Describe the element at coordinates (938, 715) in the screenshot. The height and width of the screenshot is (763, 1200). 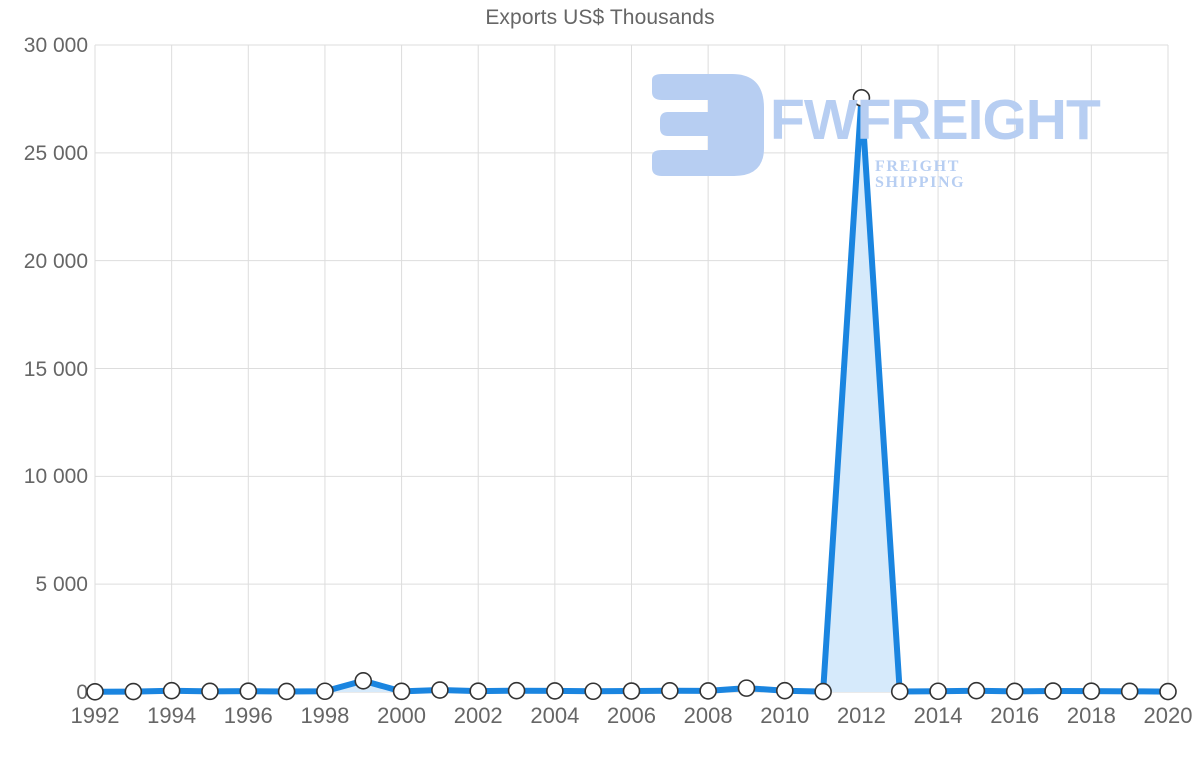
I see `x-axis-tick-label: 2014` at that location.